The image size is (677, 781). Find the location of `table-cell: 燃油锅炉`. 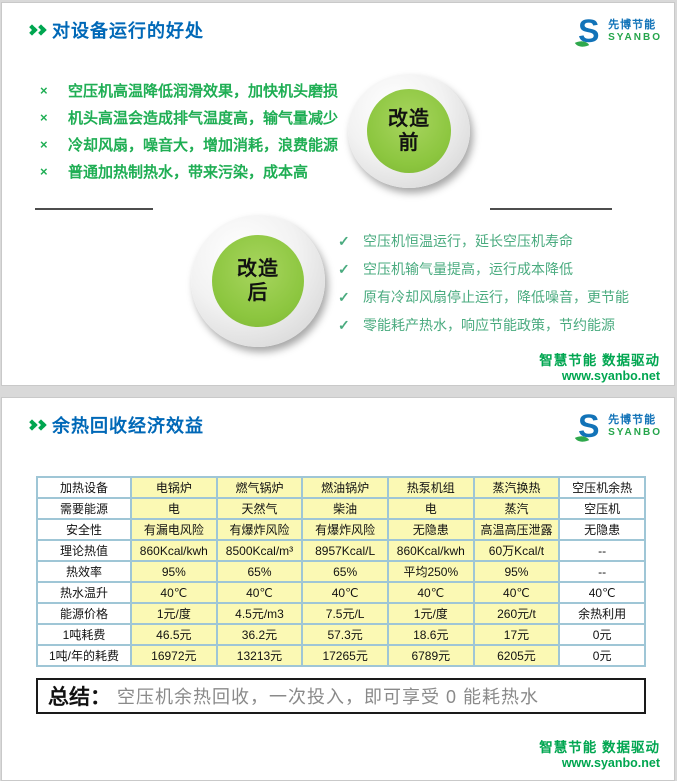

table-cell: 燃油锅炉 is located at coordinates (345, 487).